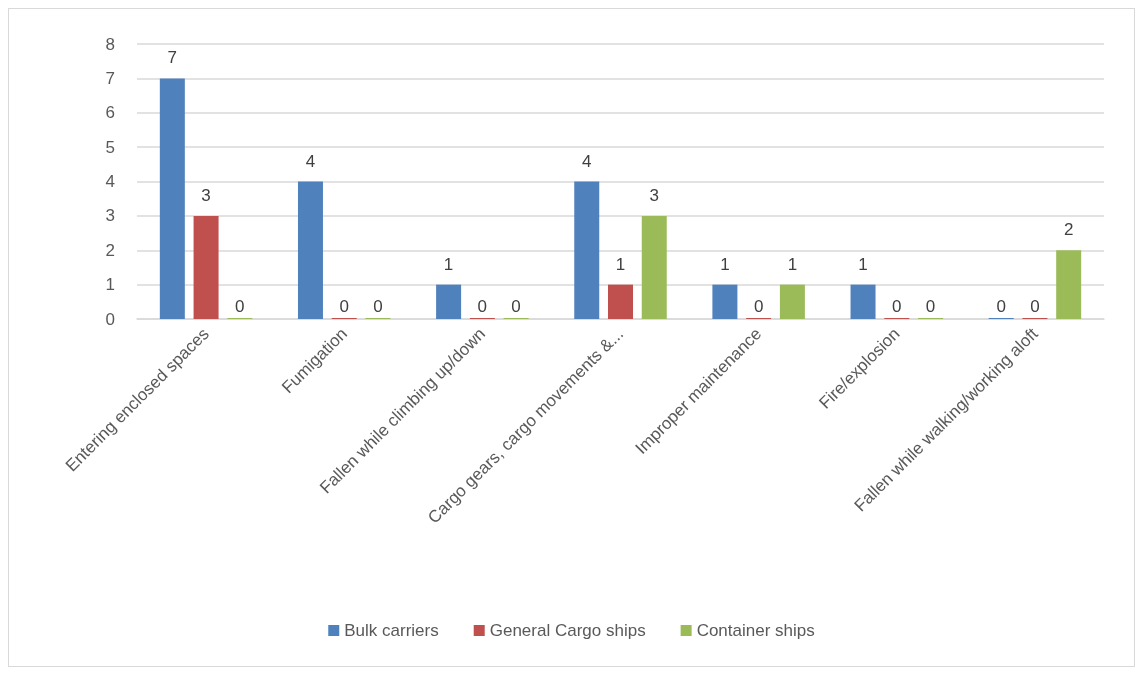  What do you see at coordinates (110, 78) in the screenshot?
I see `y-tick-label: 7` at bounding box center [110, 78].